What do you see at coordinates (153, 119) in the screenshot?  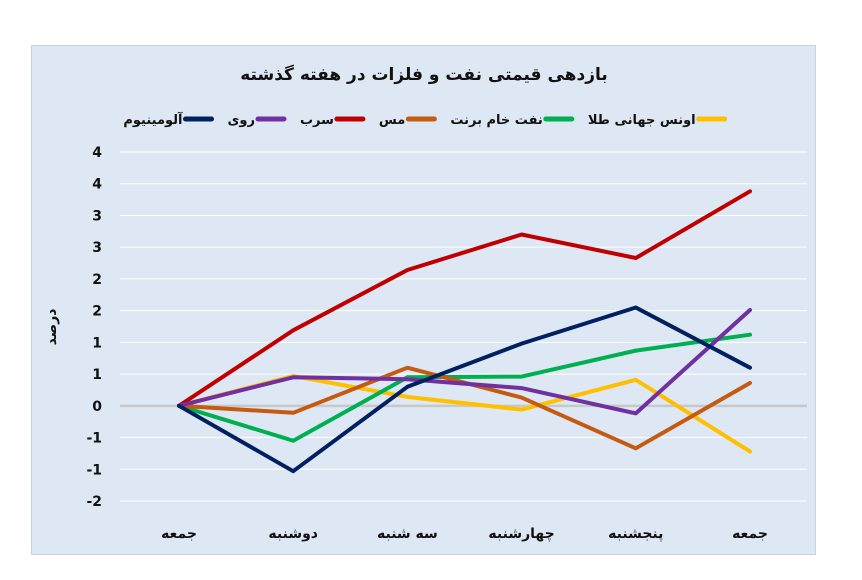 I see `legend-label: آلومینیوم` at bounding box center [153, 119].